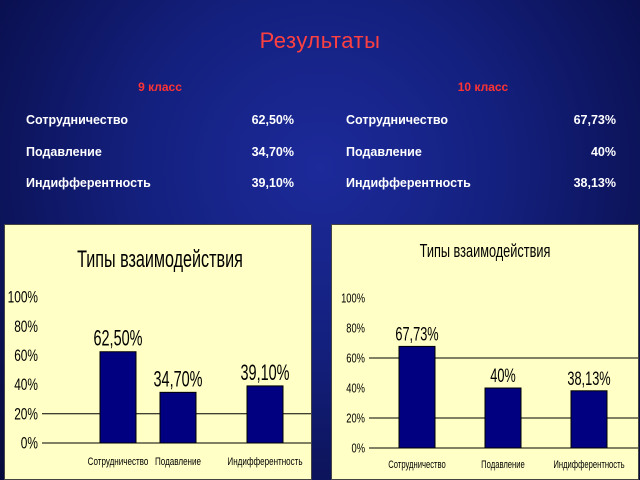  Describe the element at coordinates (160, 87) in the screenshot. I see `group-heading-9: 9 класс` at that location.